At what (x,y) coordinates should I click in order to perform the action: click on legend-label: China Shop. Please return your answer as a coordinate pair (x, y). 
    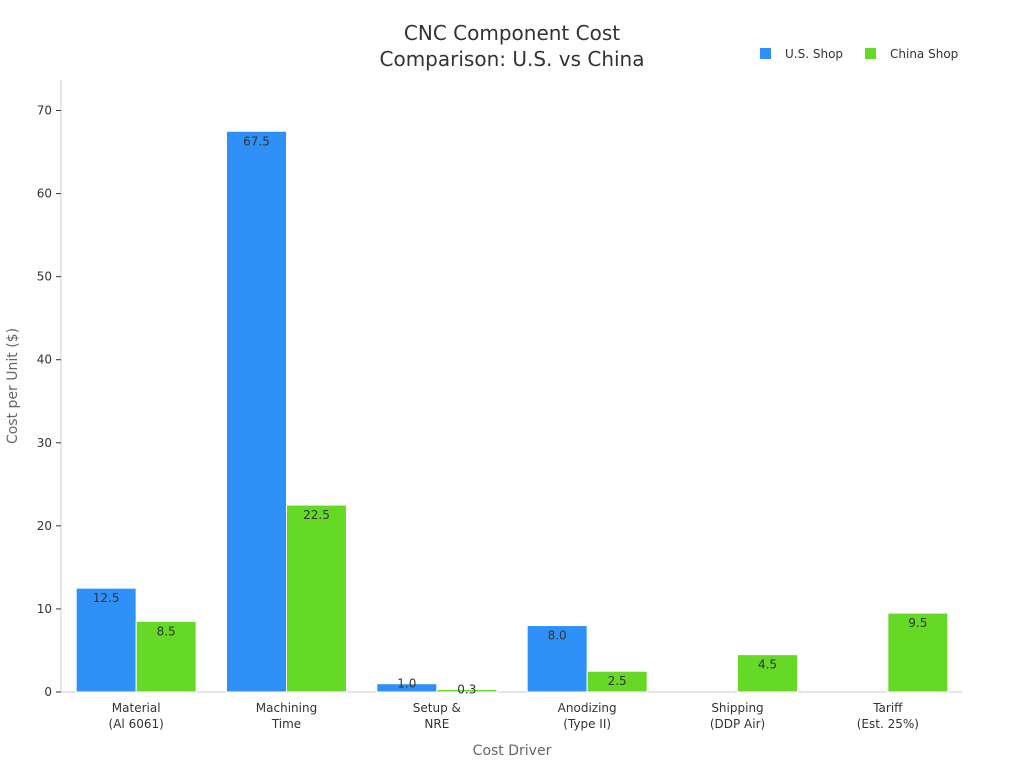
    Looking at the image, I should click on (924, 54).